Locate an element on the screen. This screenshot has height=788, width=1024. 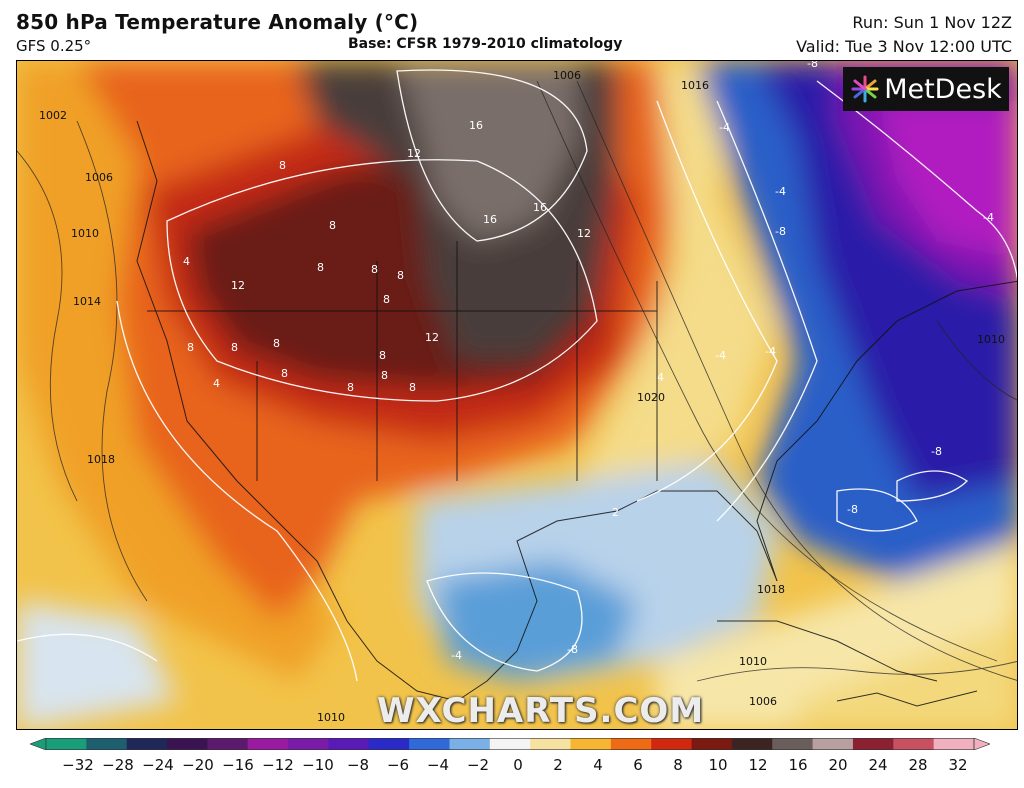
colorbar-tick-label: −16 is located at coordinates (238, 765).